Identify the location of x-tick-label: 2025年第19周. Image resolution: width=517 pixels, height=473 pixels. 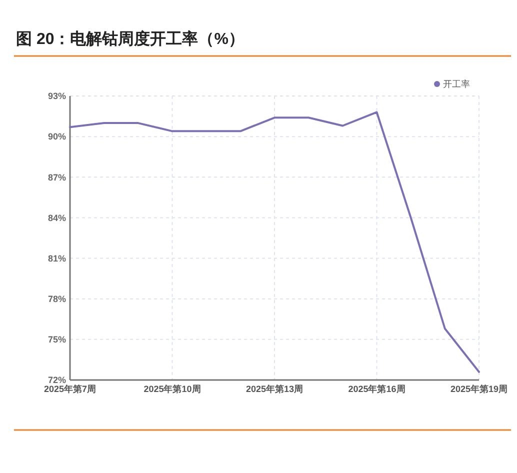
(479, 389).